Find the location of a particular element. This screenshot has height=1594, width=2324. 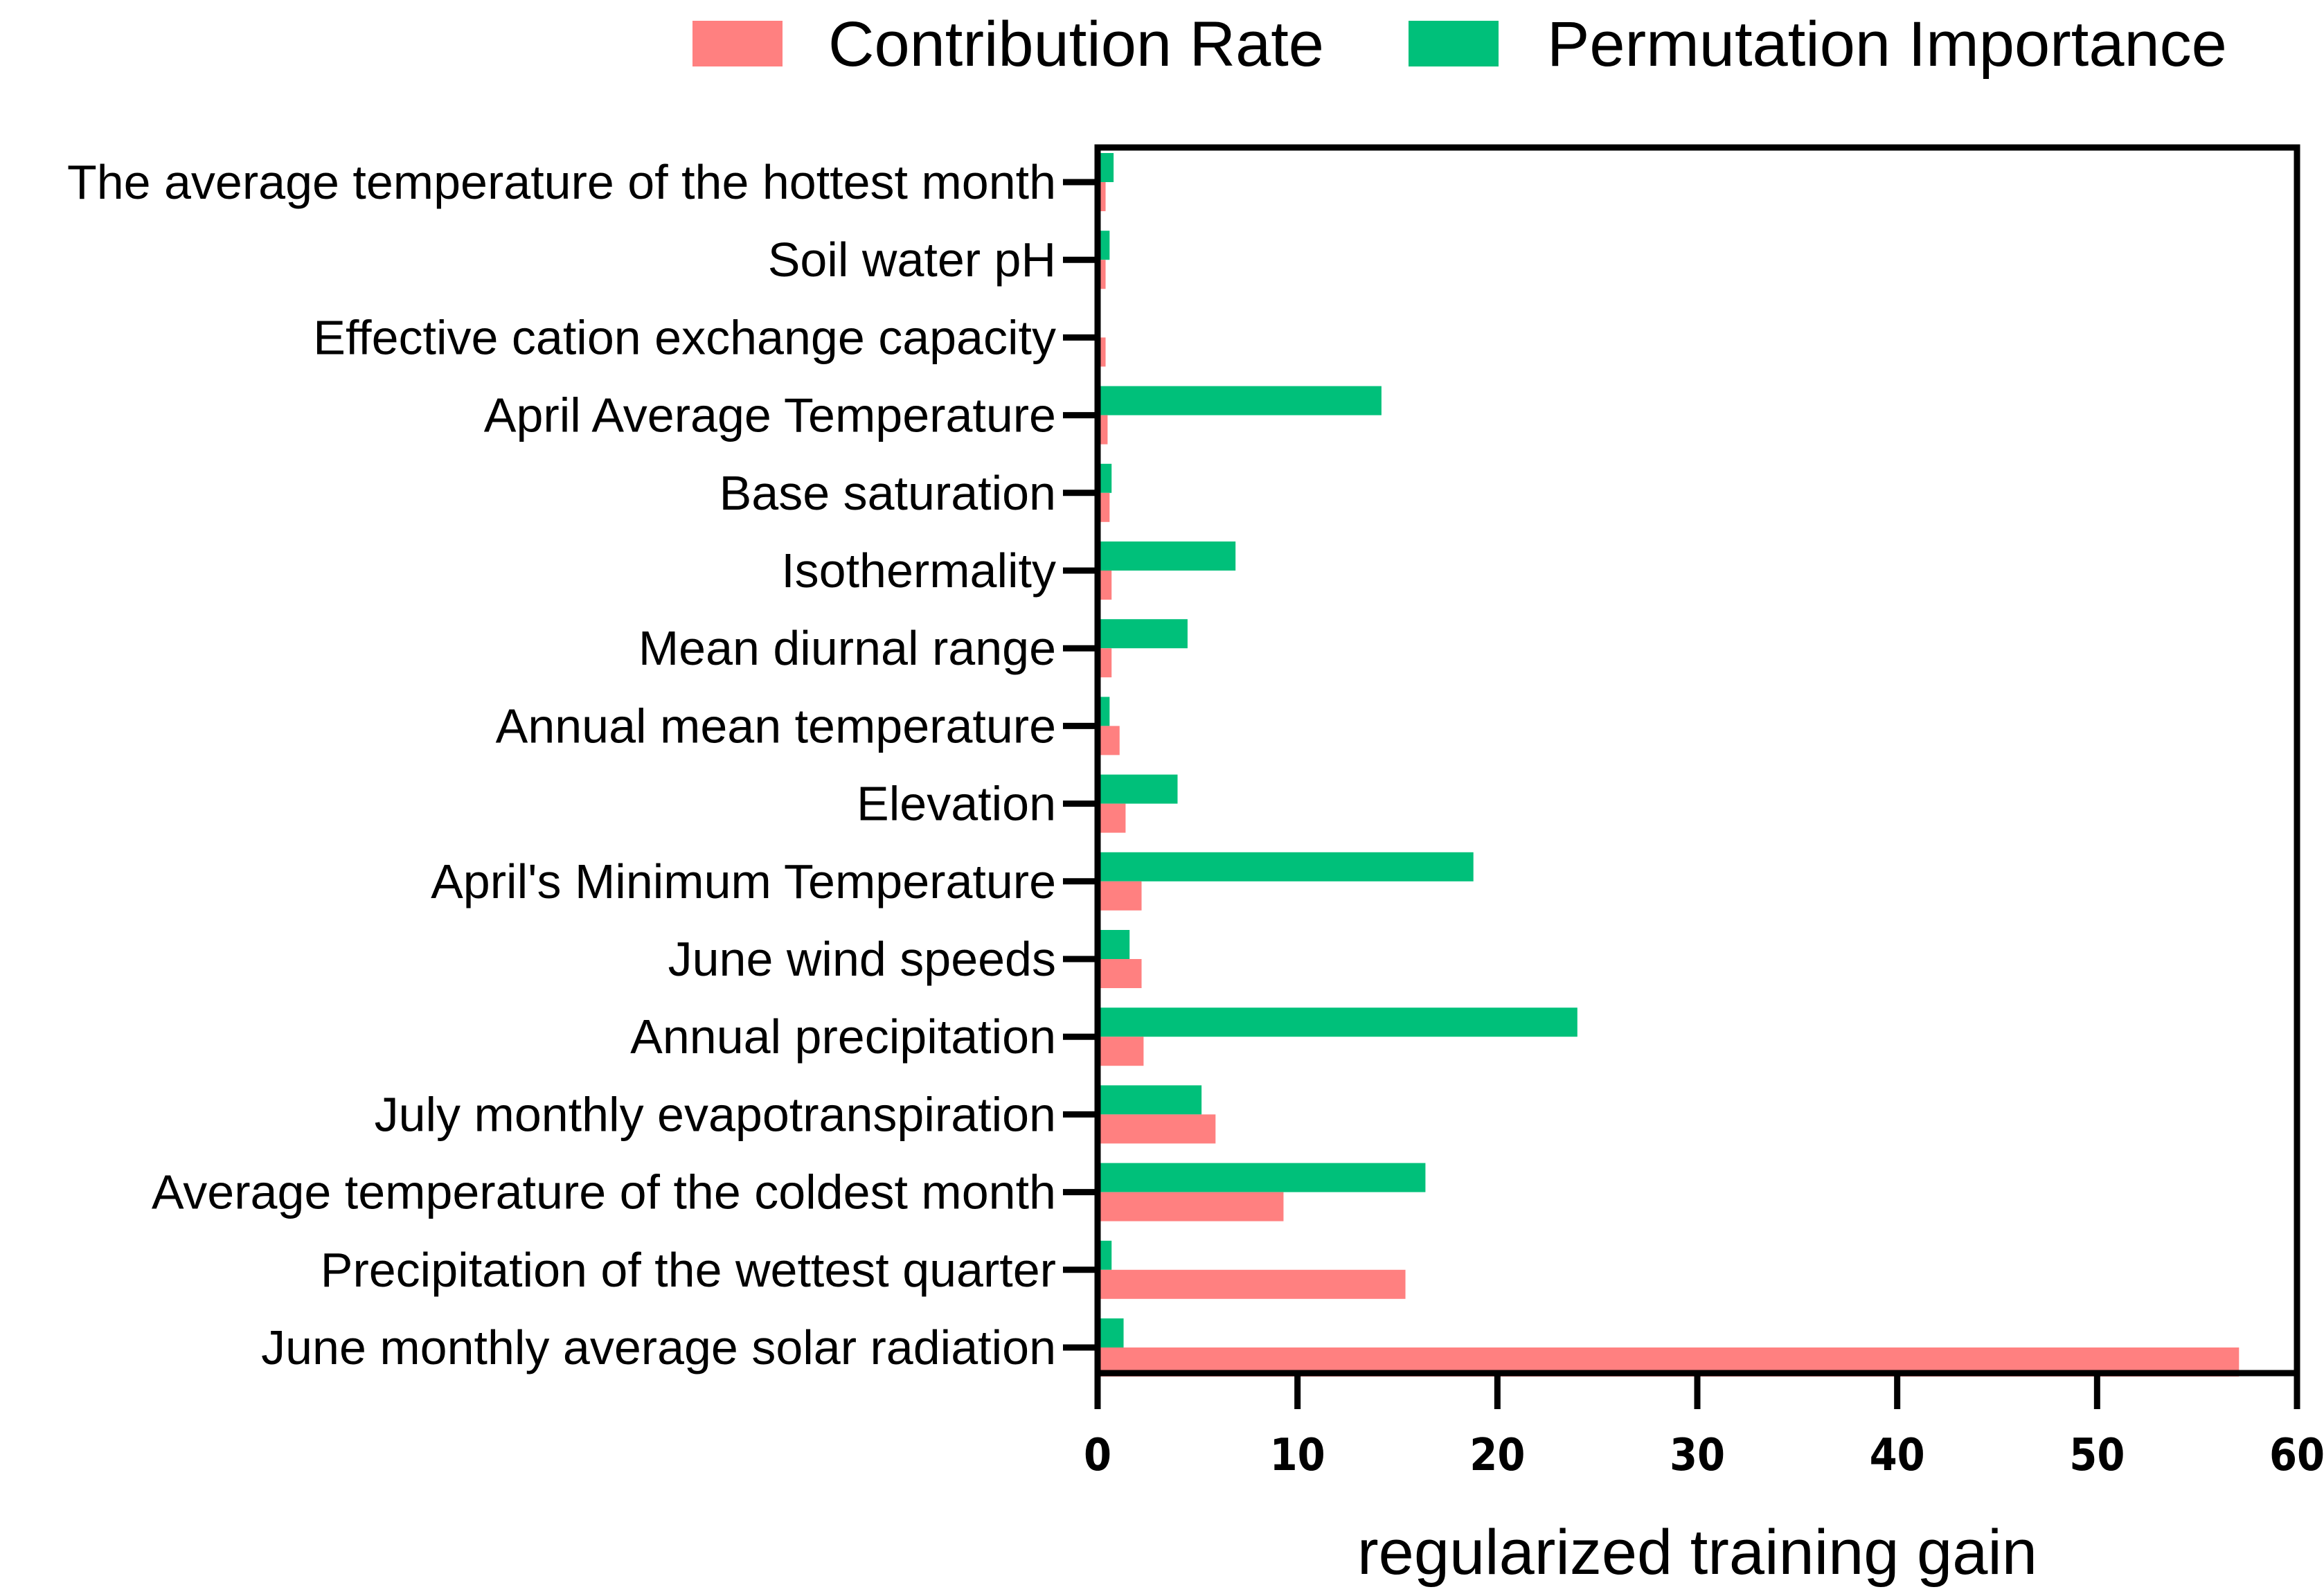

y-tick-label-7: Annual mean temperature is located at coordinates (776, 726).